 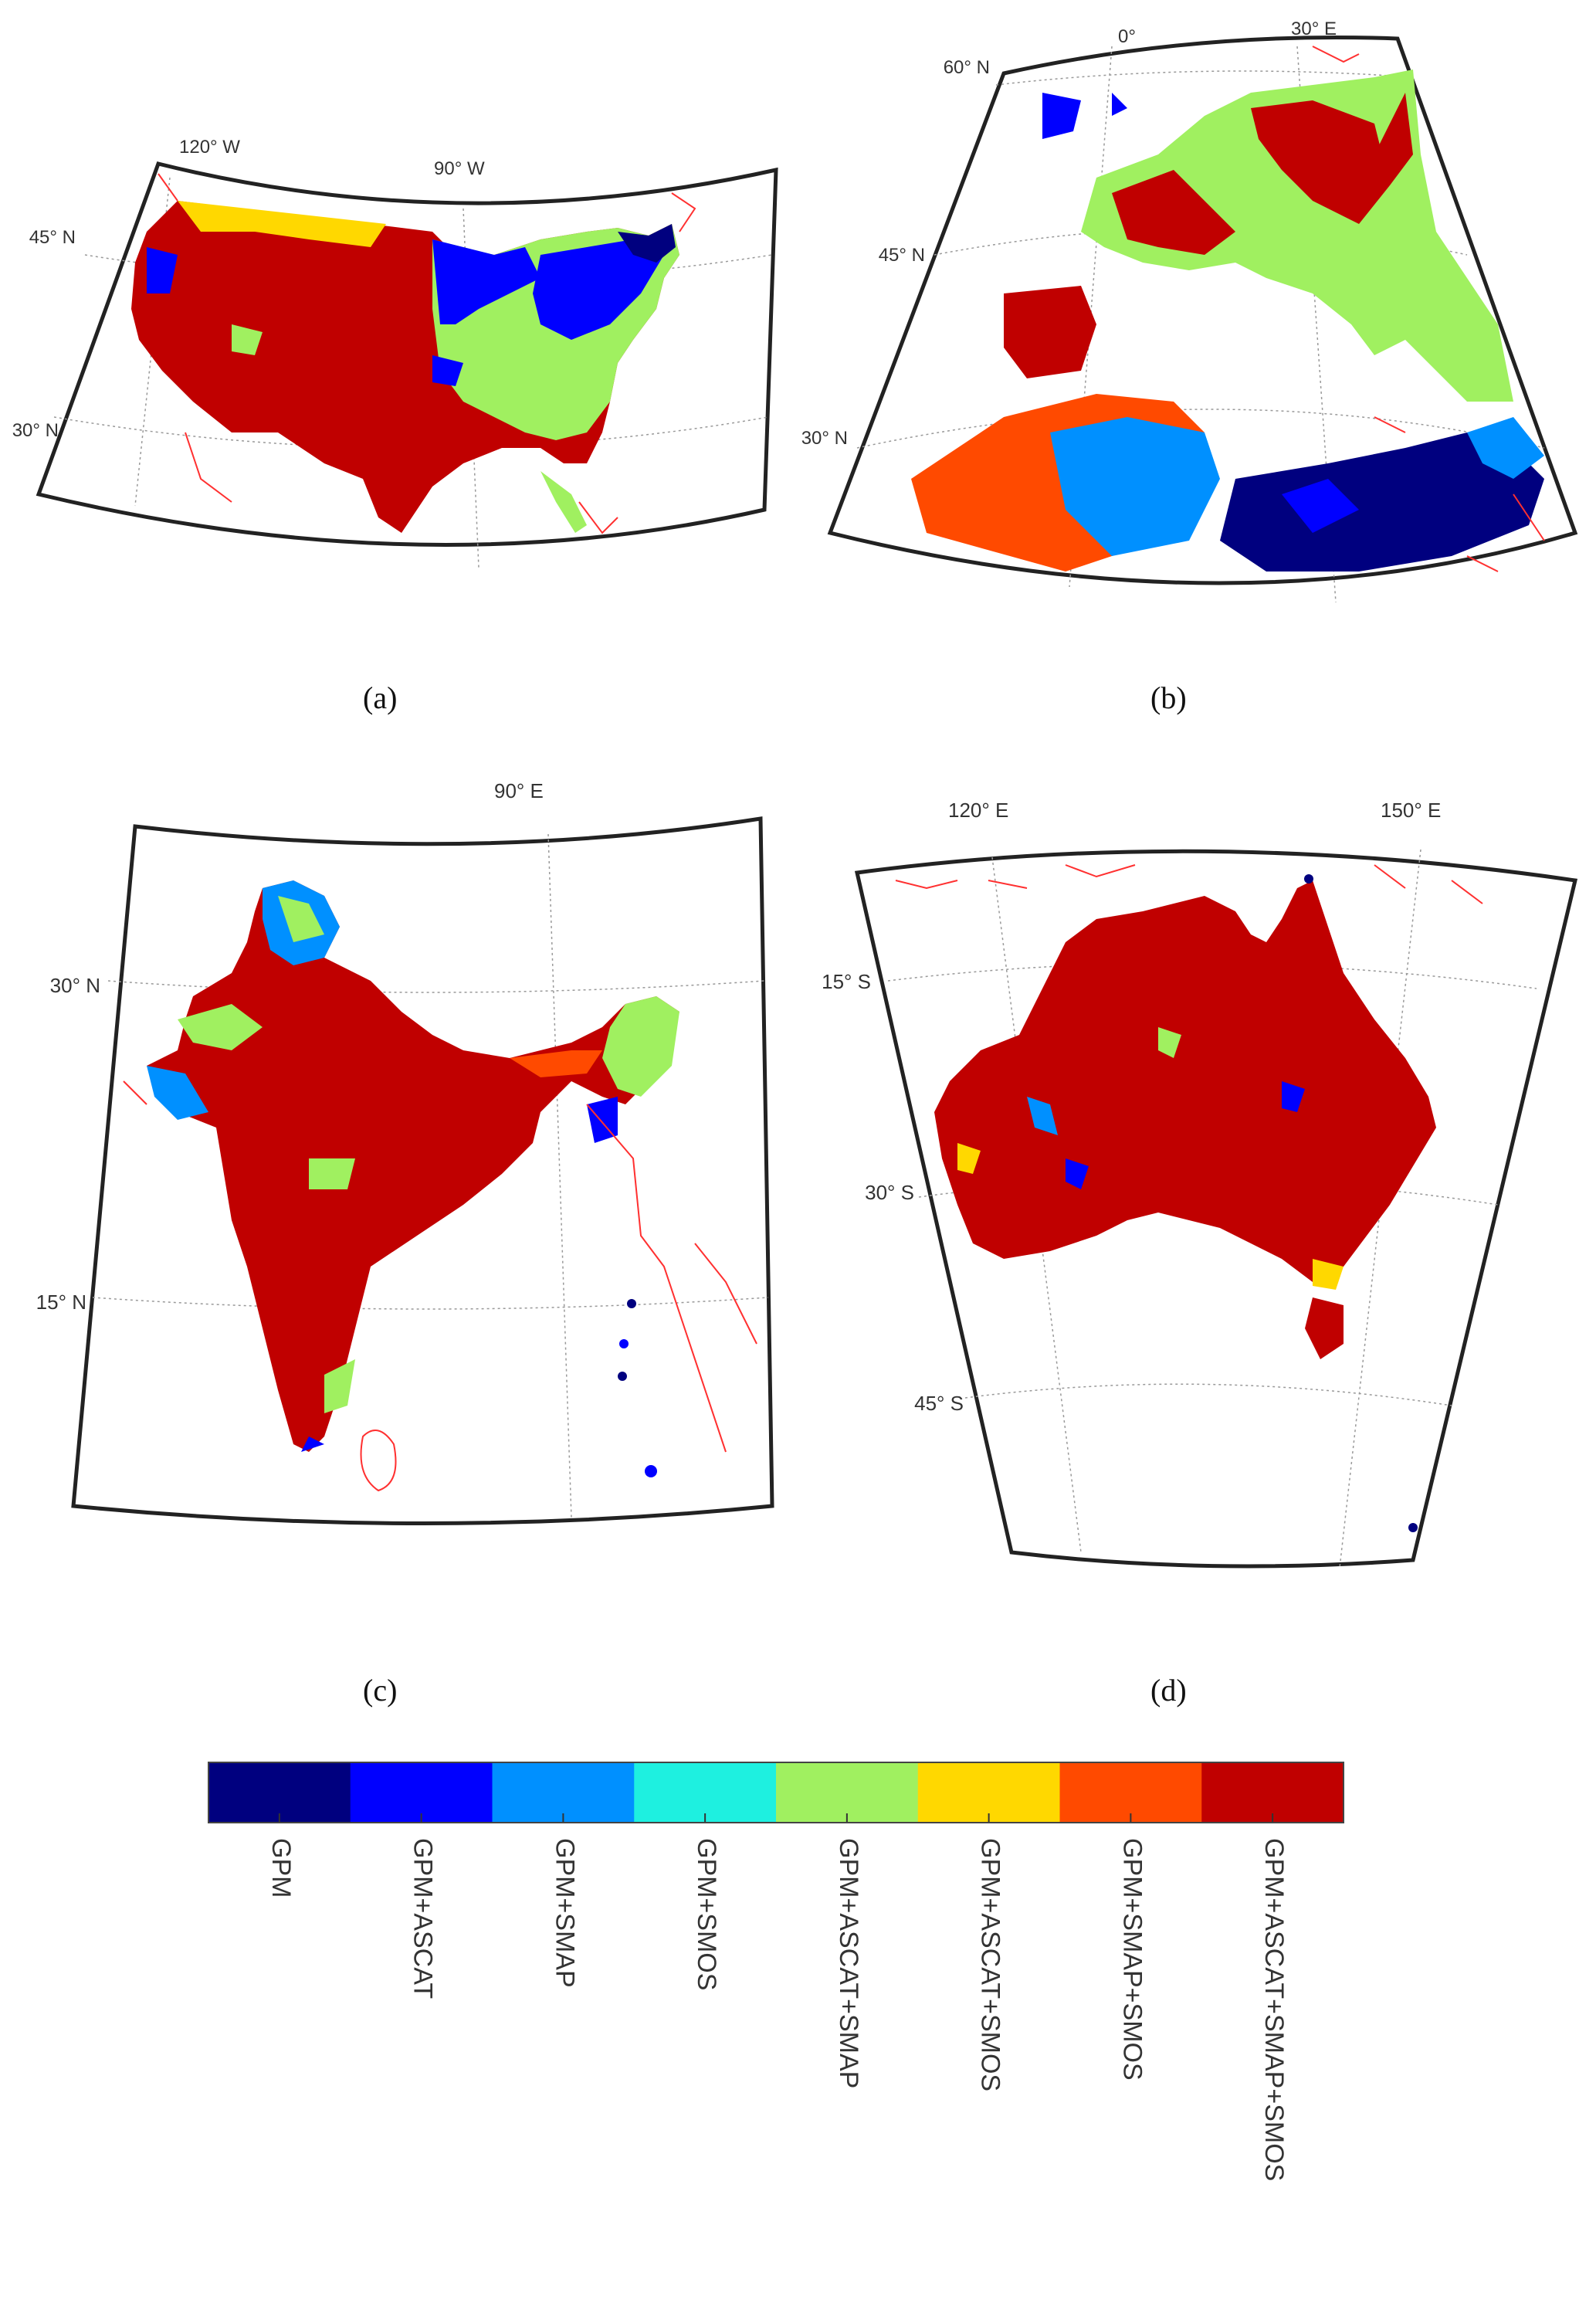 I want to click on colorbar-label: GPM+SMOS, so click(x=706, y=1914).